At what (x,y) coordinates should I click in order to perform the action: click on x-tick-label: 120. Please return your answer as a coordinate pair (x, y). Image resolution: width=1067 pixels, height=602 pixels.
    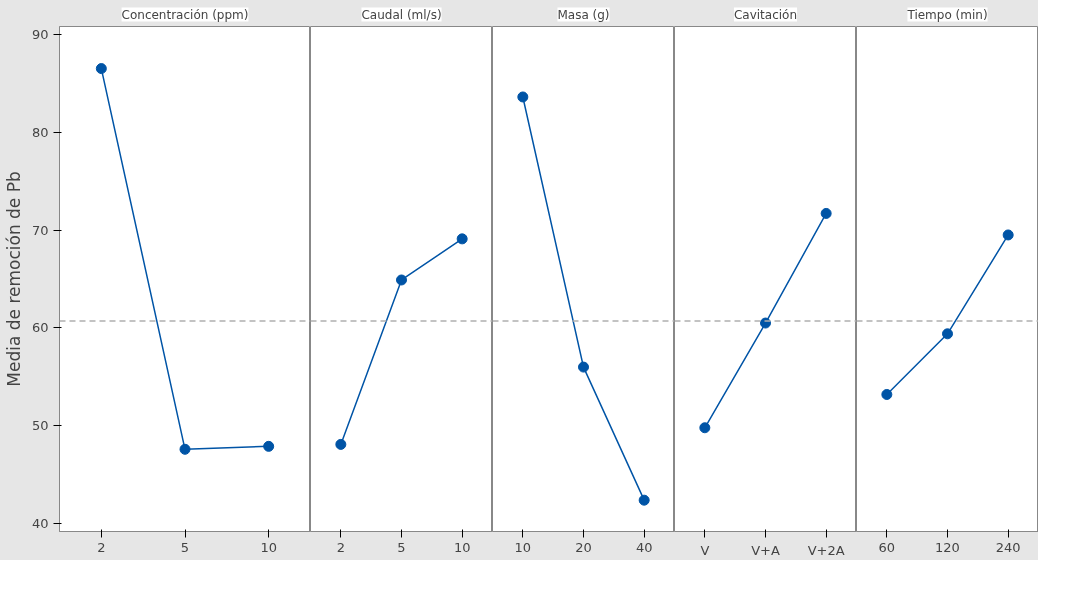
    Looking at the image, I should click on (947, 547).